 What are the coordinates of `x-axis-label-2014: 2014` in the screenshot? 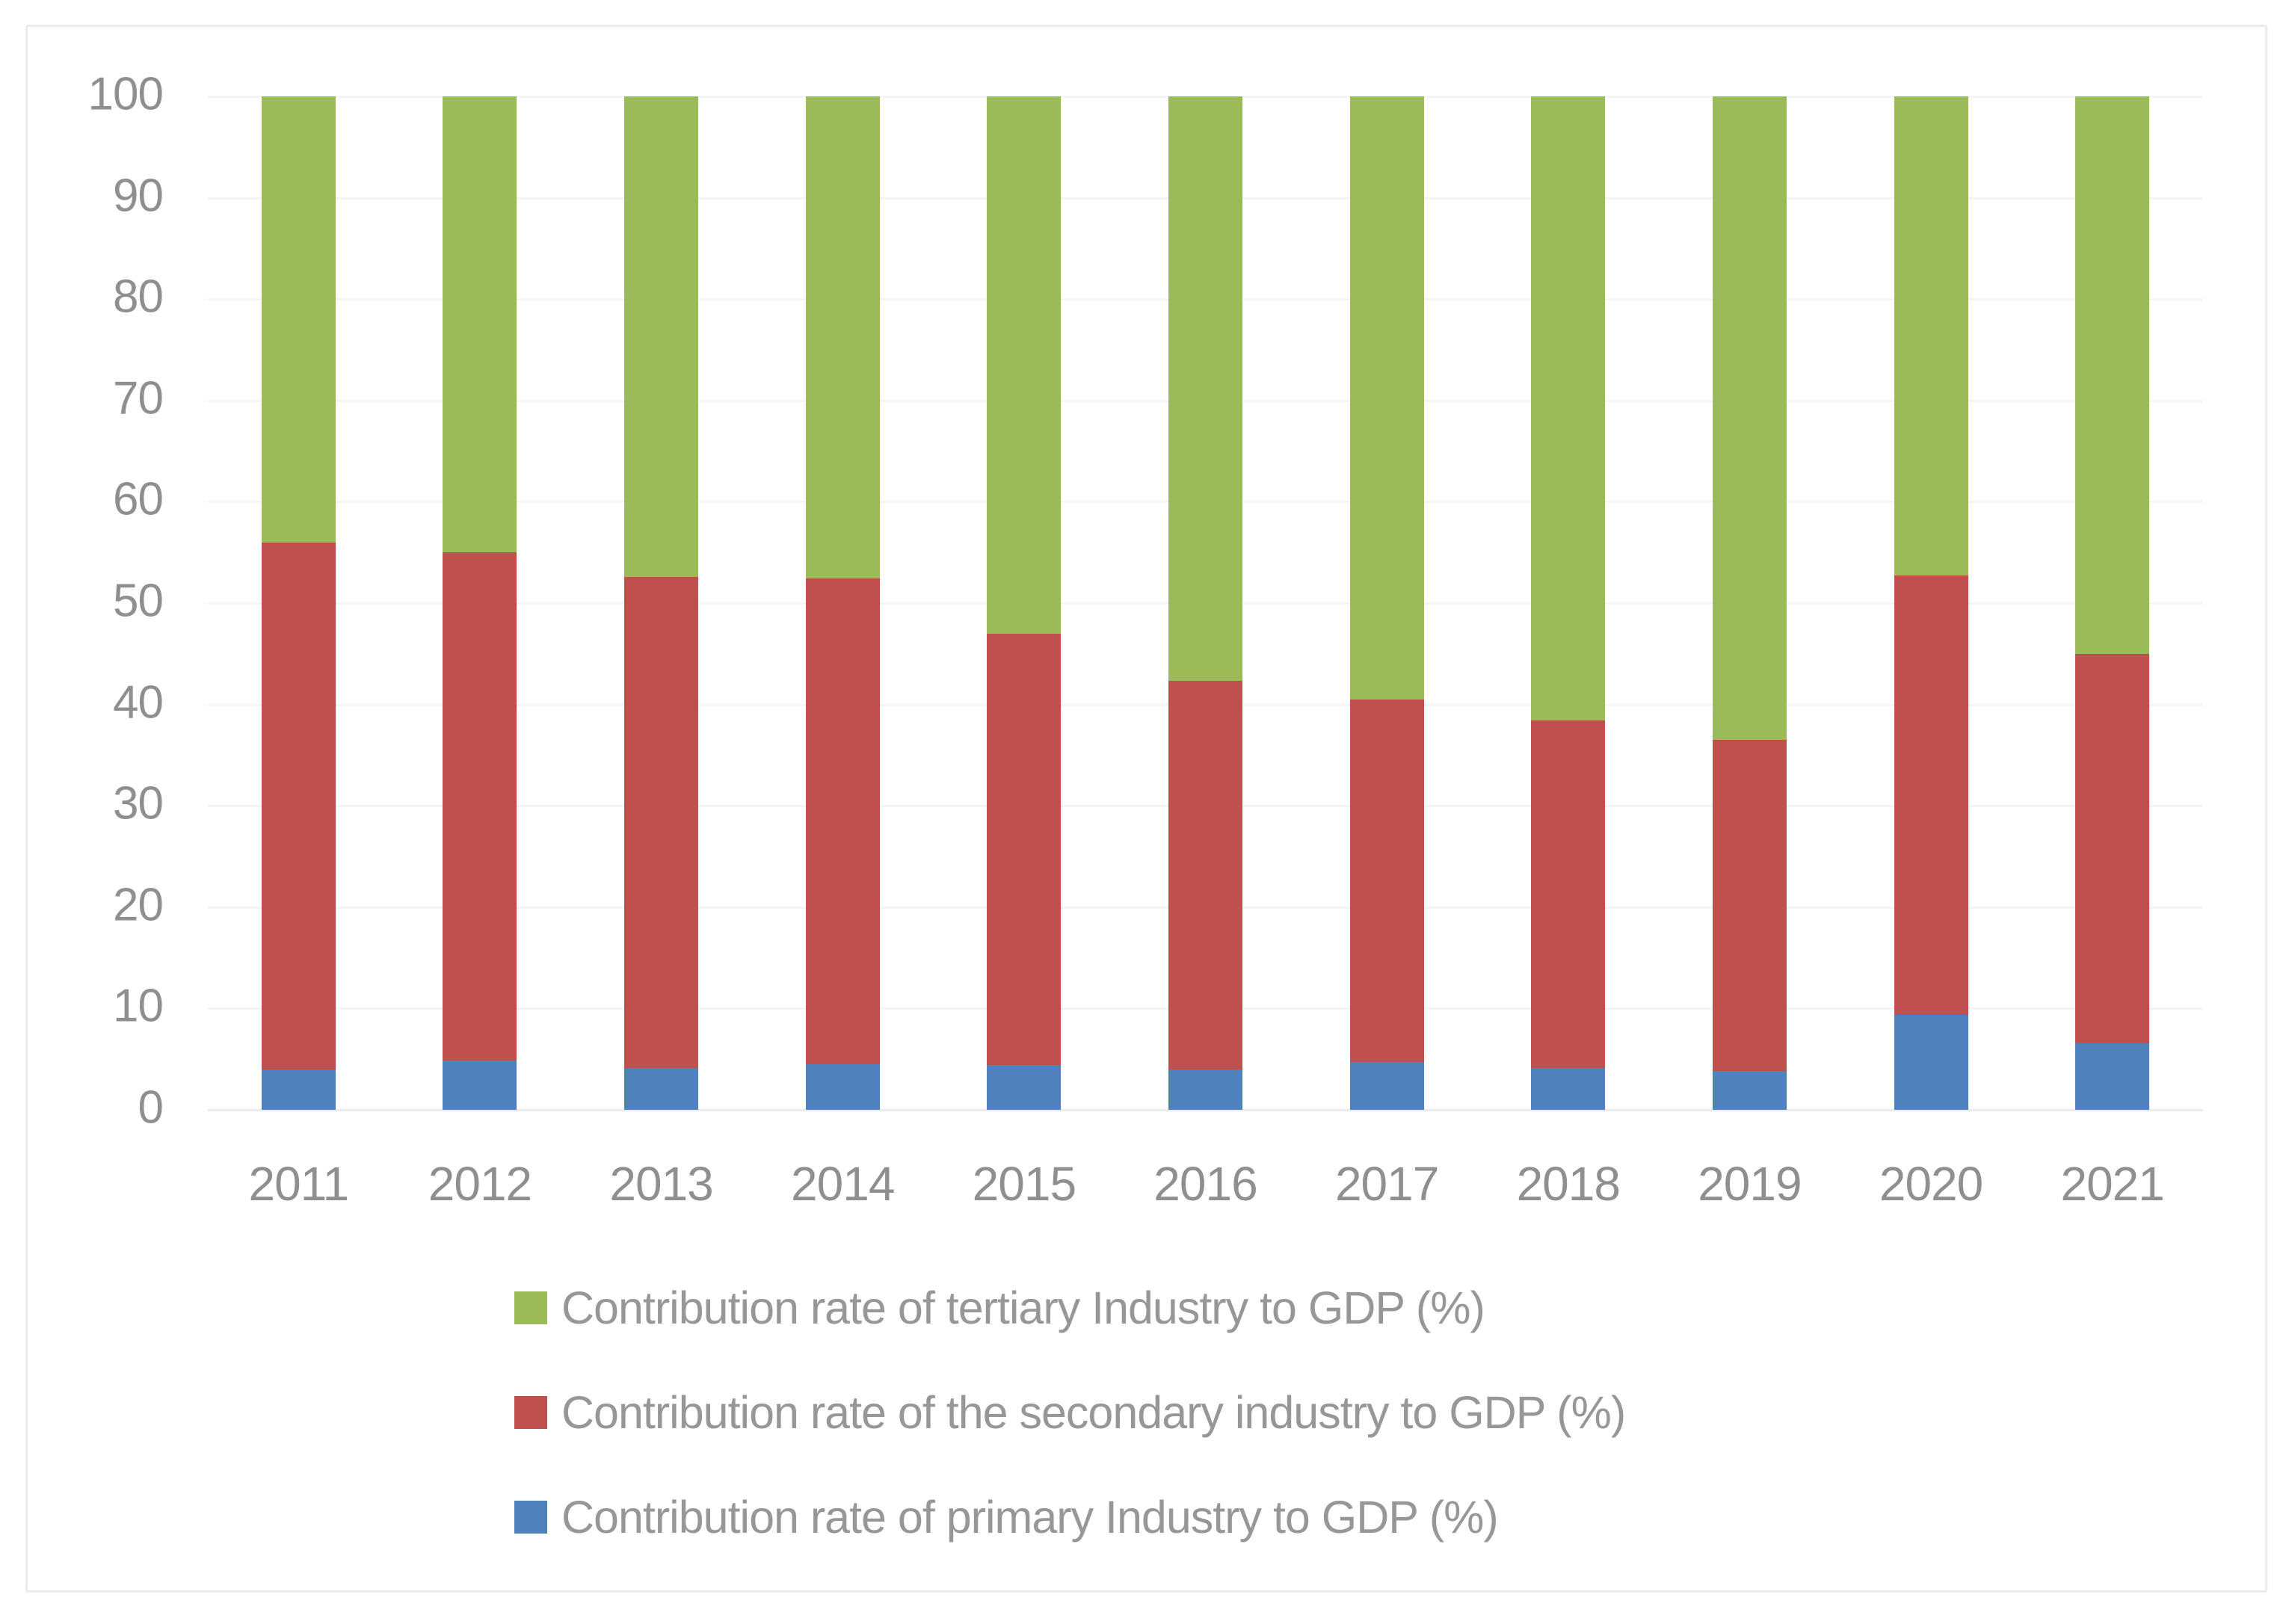 It's located at (843, 1184).